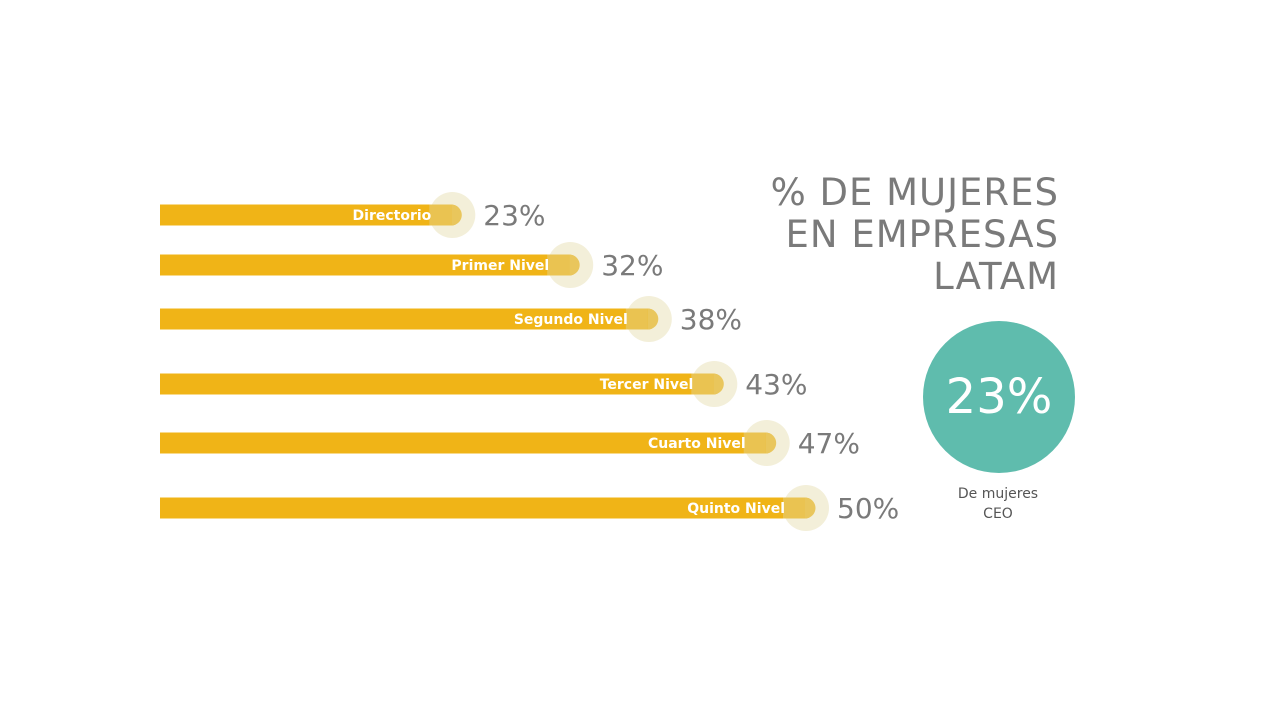 This screenshot has height=720, width=1280. I want to click on ceo-stat-circle: 23%, so click(999, 397).